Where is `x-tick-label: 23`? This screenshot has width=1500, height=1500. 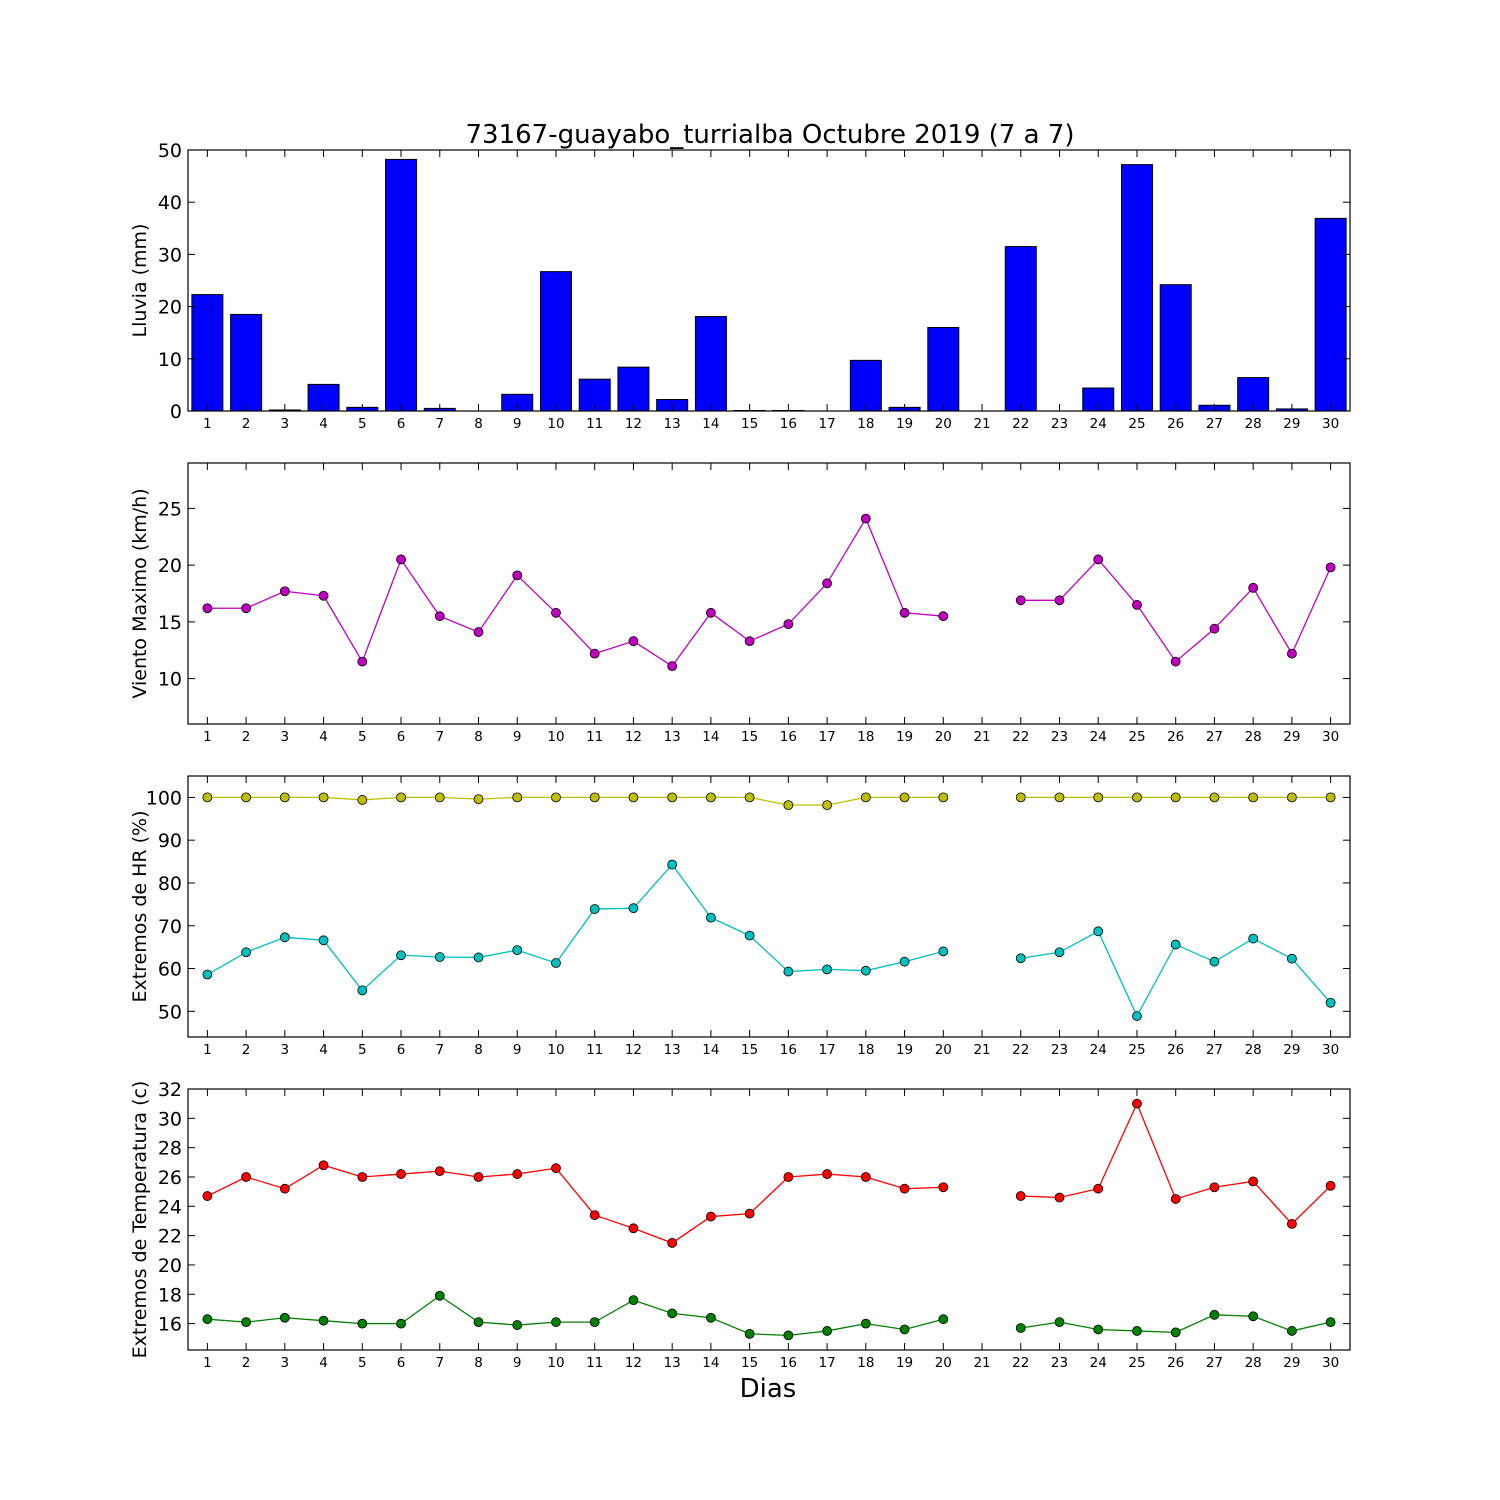 x-tick-label: 23 is located at coordinates (1059, 424).